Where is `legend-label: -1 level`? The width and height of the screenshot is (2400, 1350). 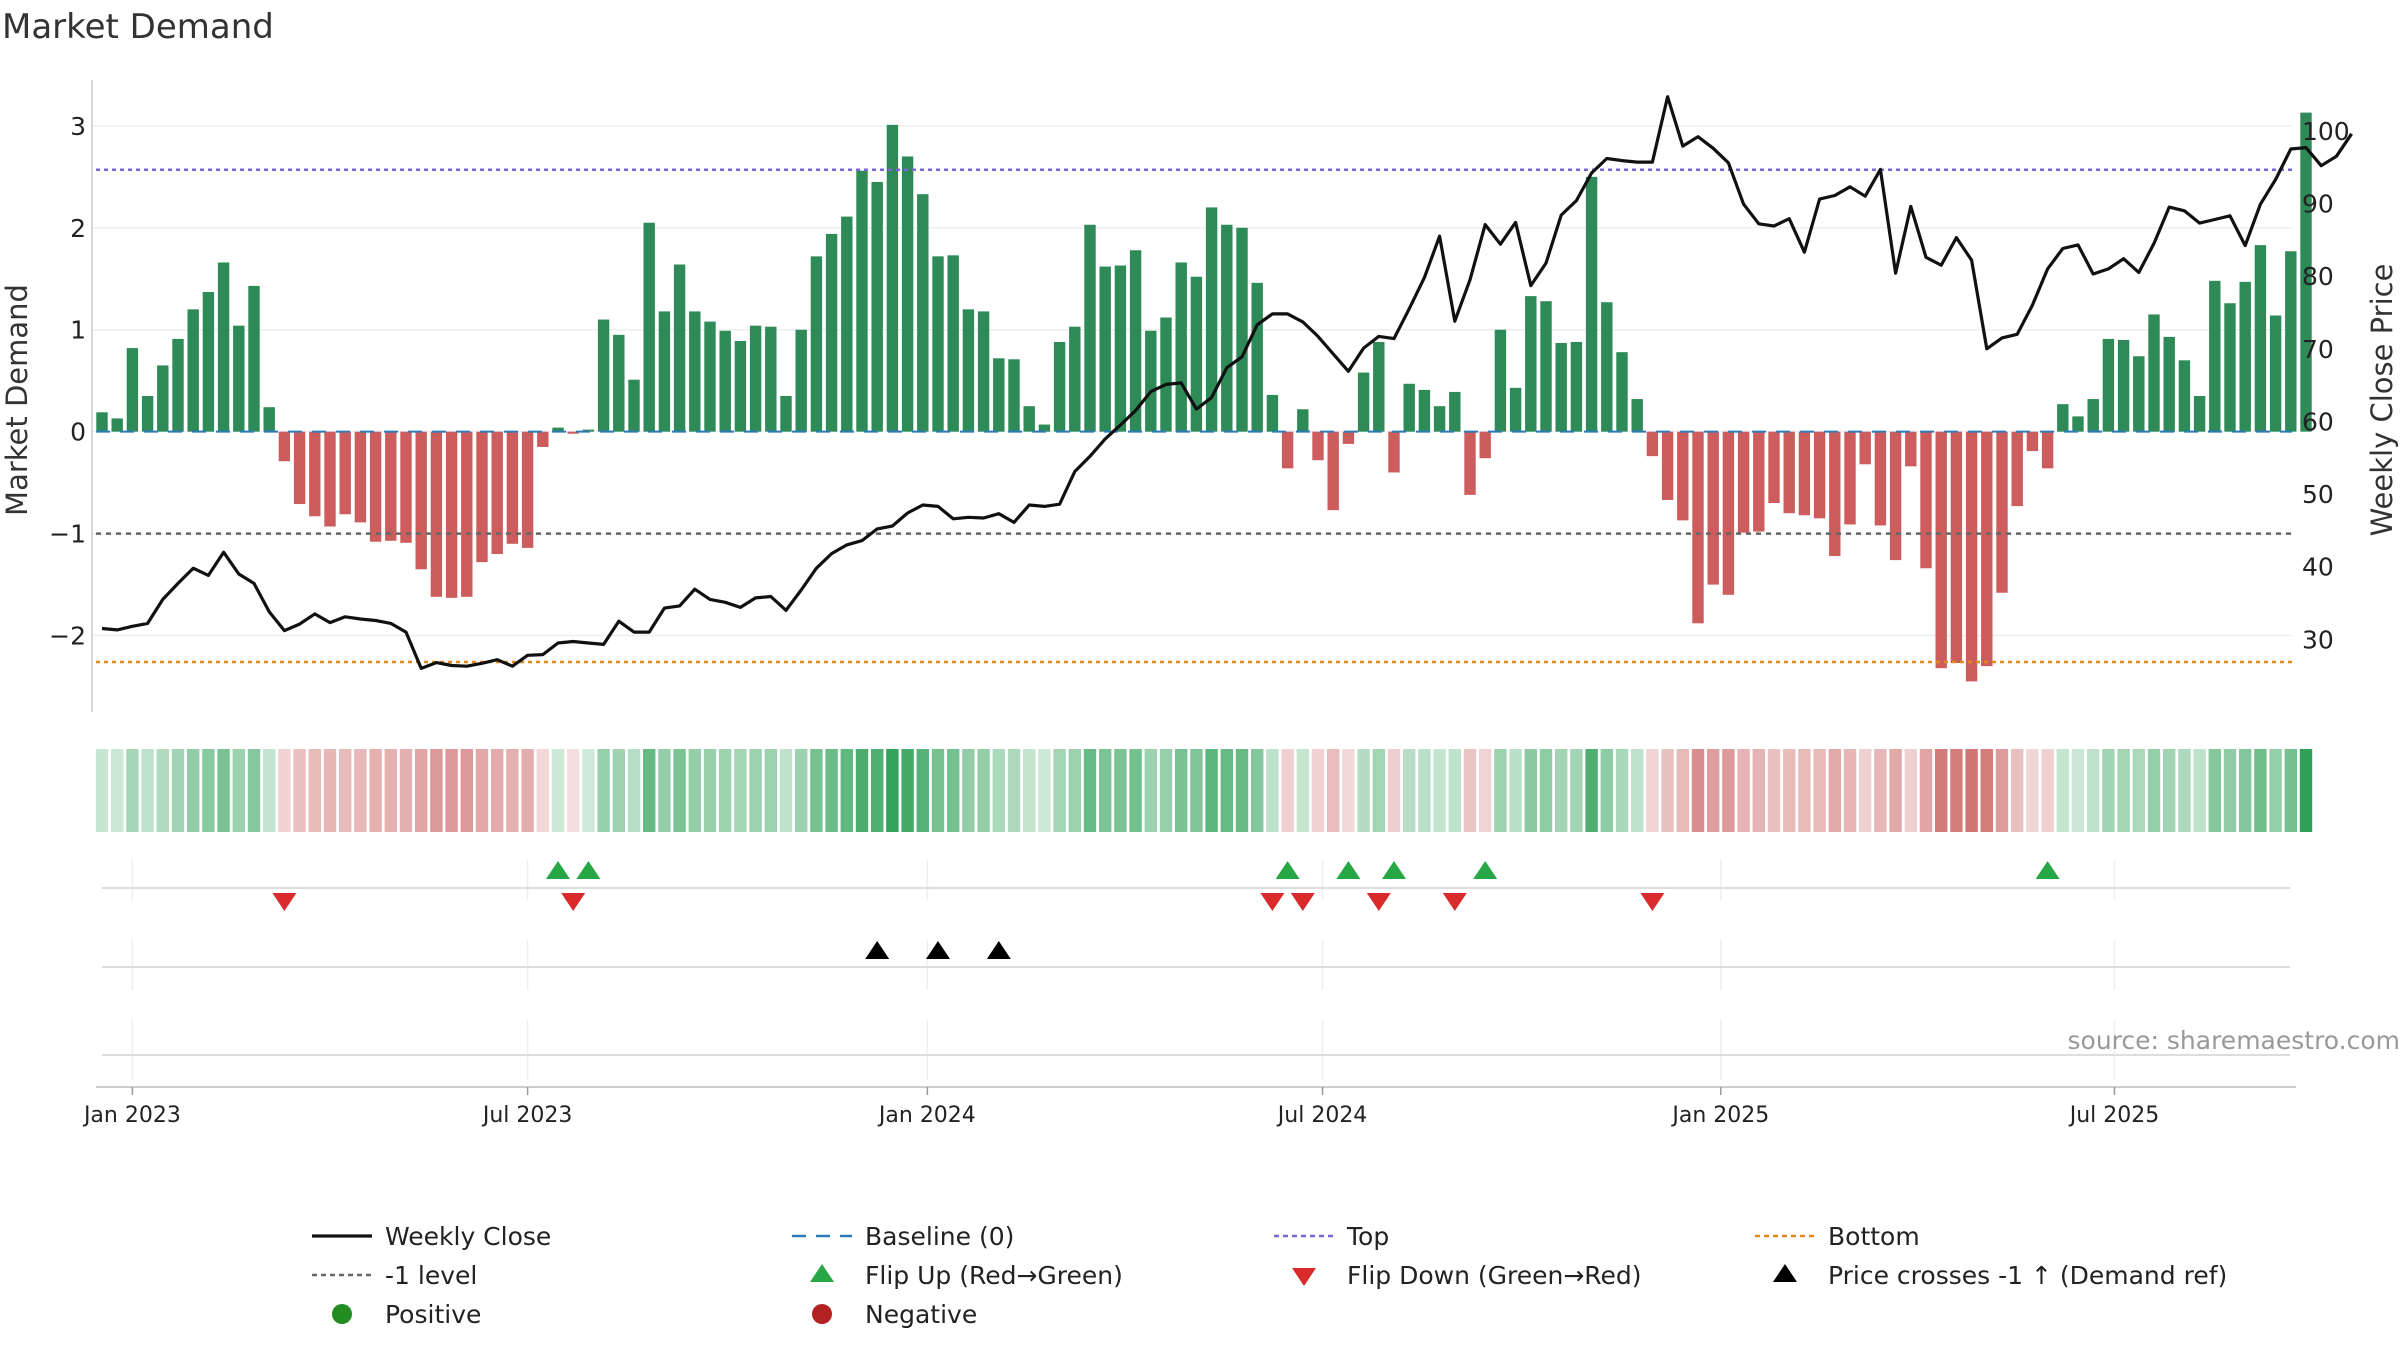
legend-label: -1 level is located at coordinates (431, 1275).